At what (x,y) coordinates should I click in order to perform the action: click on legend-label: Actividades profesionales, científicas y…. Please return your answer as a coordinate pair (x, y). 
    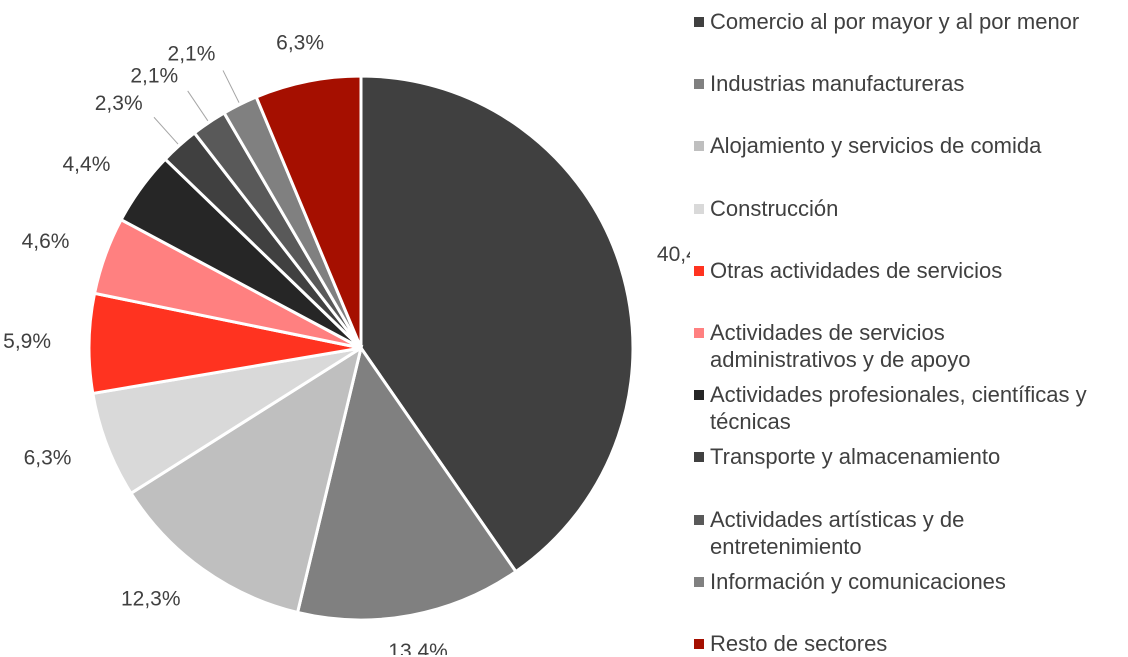
    Looking at the image, I should click on (898, 408).